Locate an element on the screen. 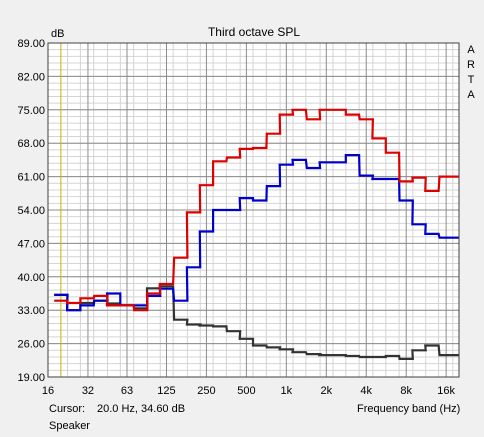 This screenshot has height=437, width=484. y-tick-label: 75.00 is located at coordinates (31, 111).